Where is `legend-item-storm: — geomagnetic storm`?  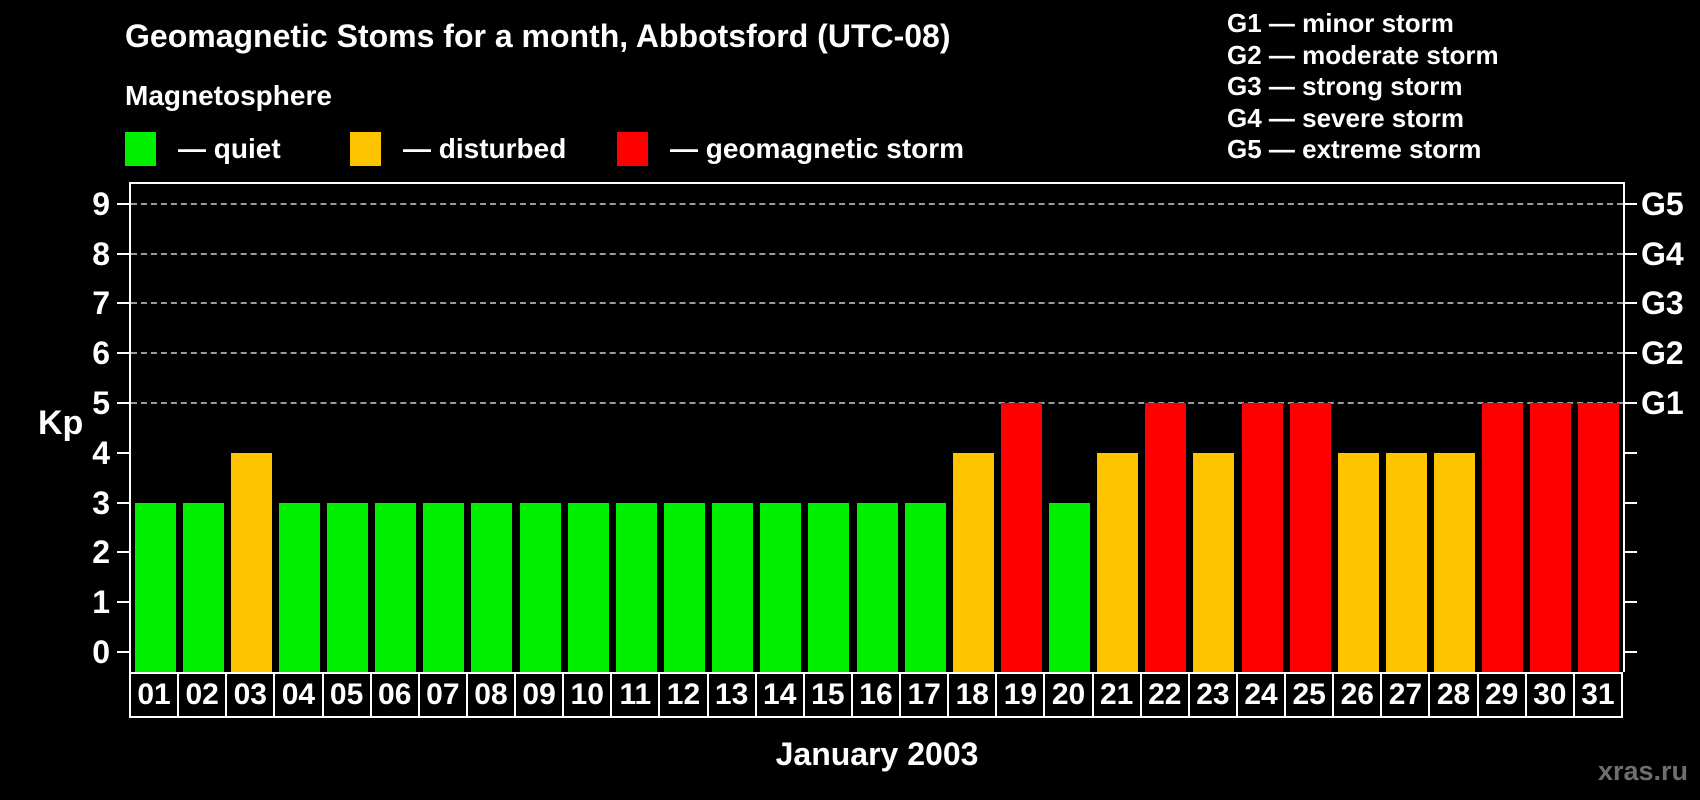
legend-item-storm: — geomagnetic storm is located at coordinates (790, 149).